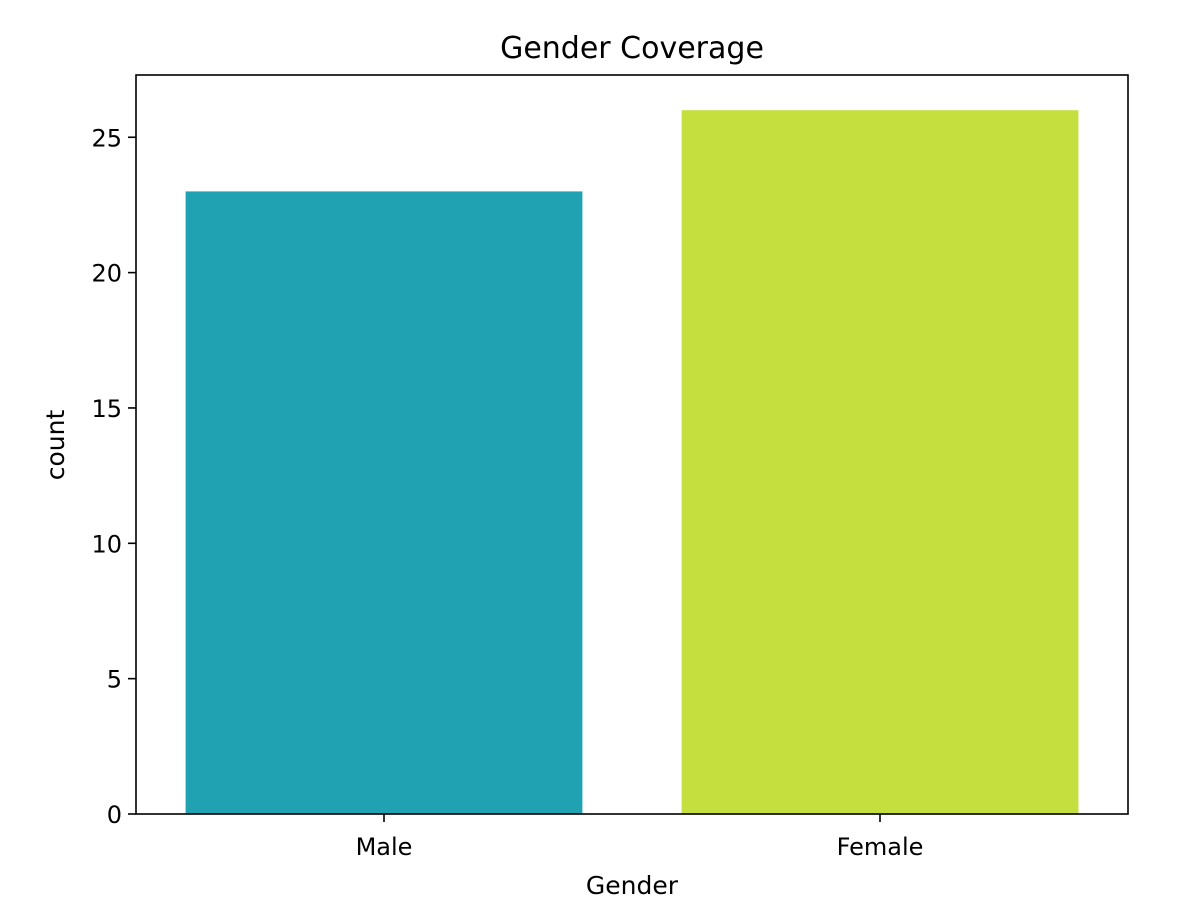  What do you see at coordinates (113, 476) in the screenshot?
I see `y-axis: 0 5 10 15 20 25` at bounding box center [113, 476].